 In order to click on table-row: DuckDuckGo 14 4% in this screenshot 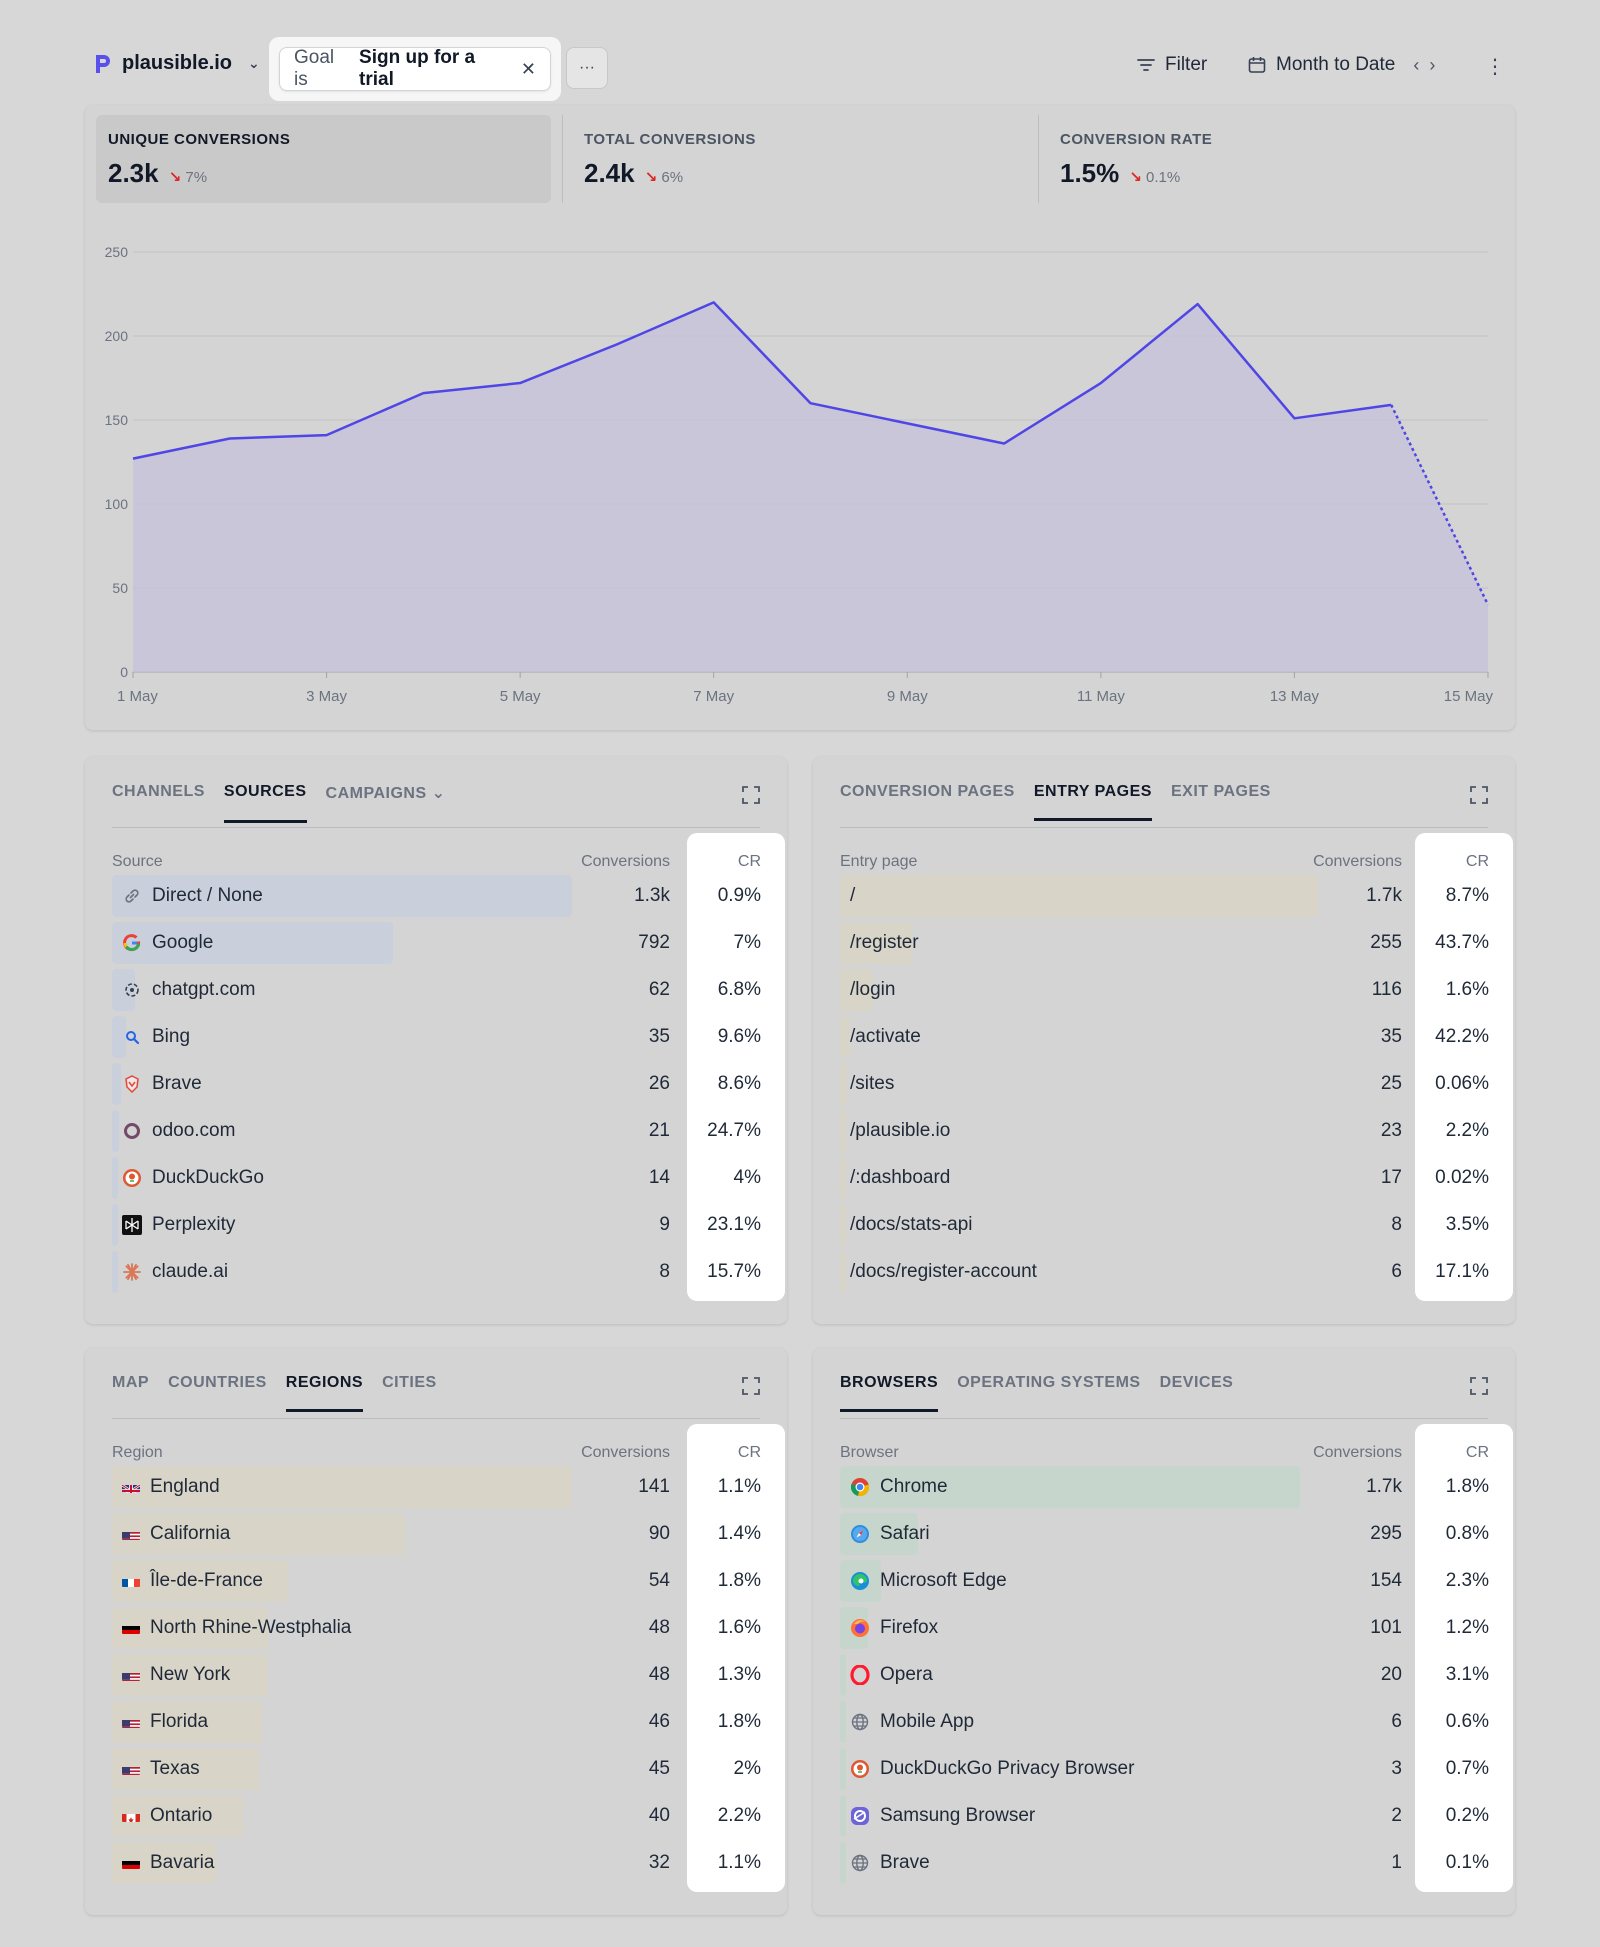, I will do `click(436, 1178)`.